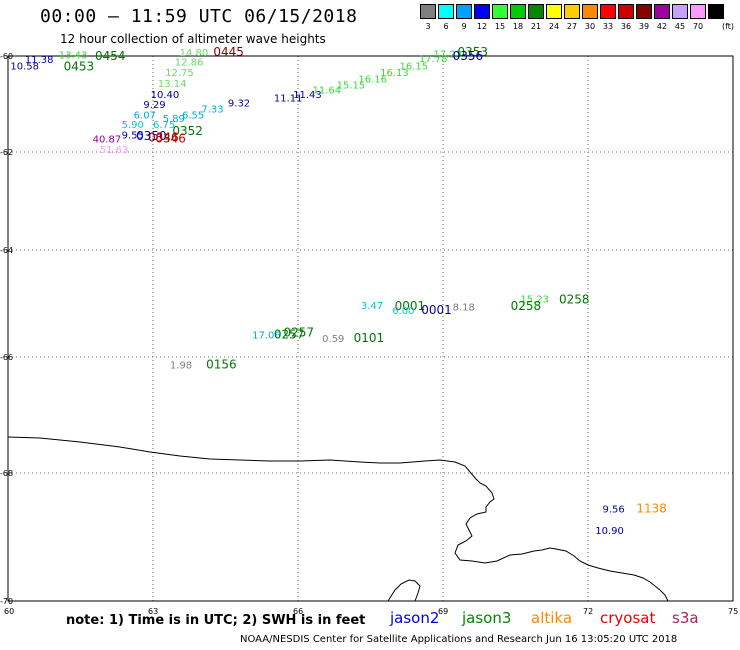 The height and width of the screenshot is (650, 740). What do you see at coordinates (194, 53) in the screenshot?
I see `wave-height-label: 14.80` at bounding box center [194, 53].